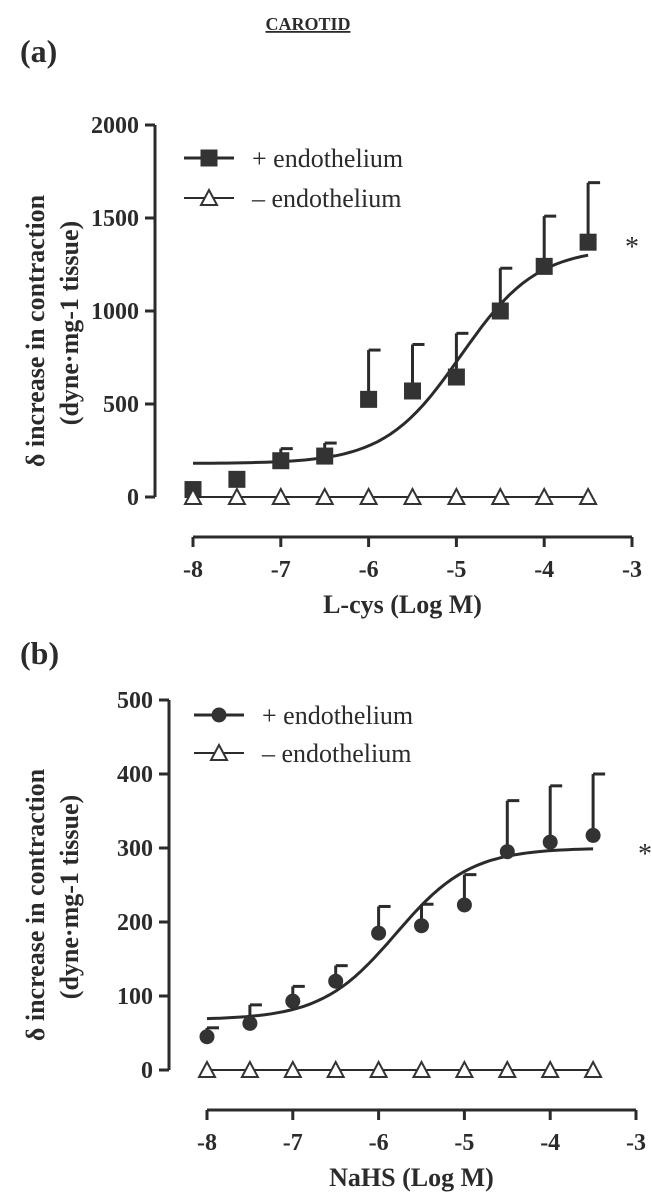  I want to click on chart0-legend-entry-2: – endothelium, so click(292, 198).